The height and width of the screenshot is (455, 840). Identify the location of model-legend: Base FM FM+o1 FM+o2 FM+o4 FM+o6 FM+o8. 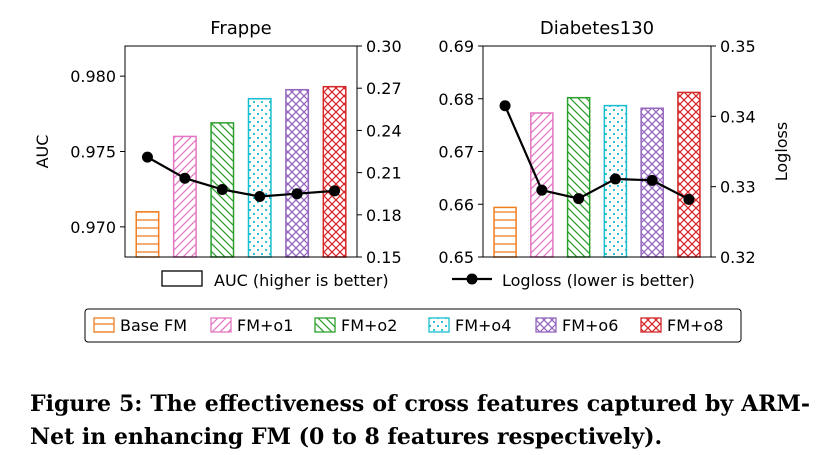
(413, 325).